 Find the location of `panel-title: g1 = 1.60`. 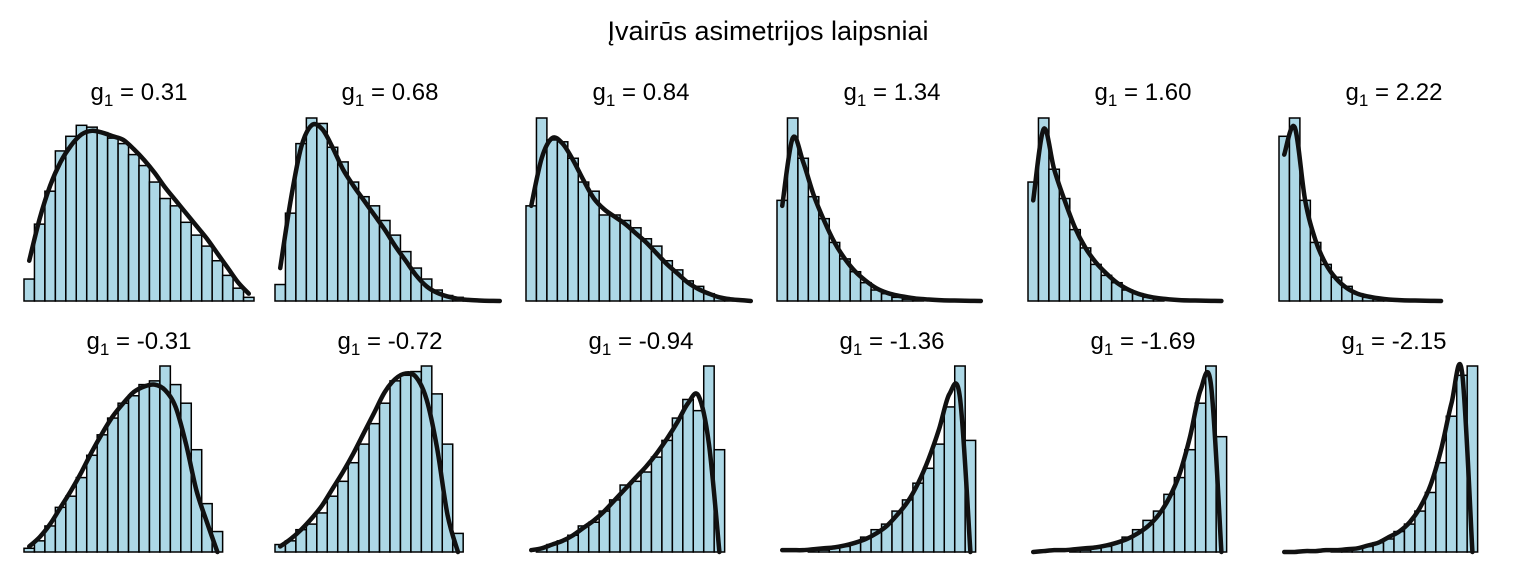

panel-title: g1 = 1.60 is located at coordinates (1143, 94).